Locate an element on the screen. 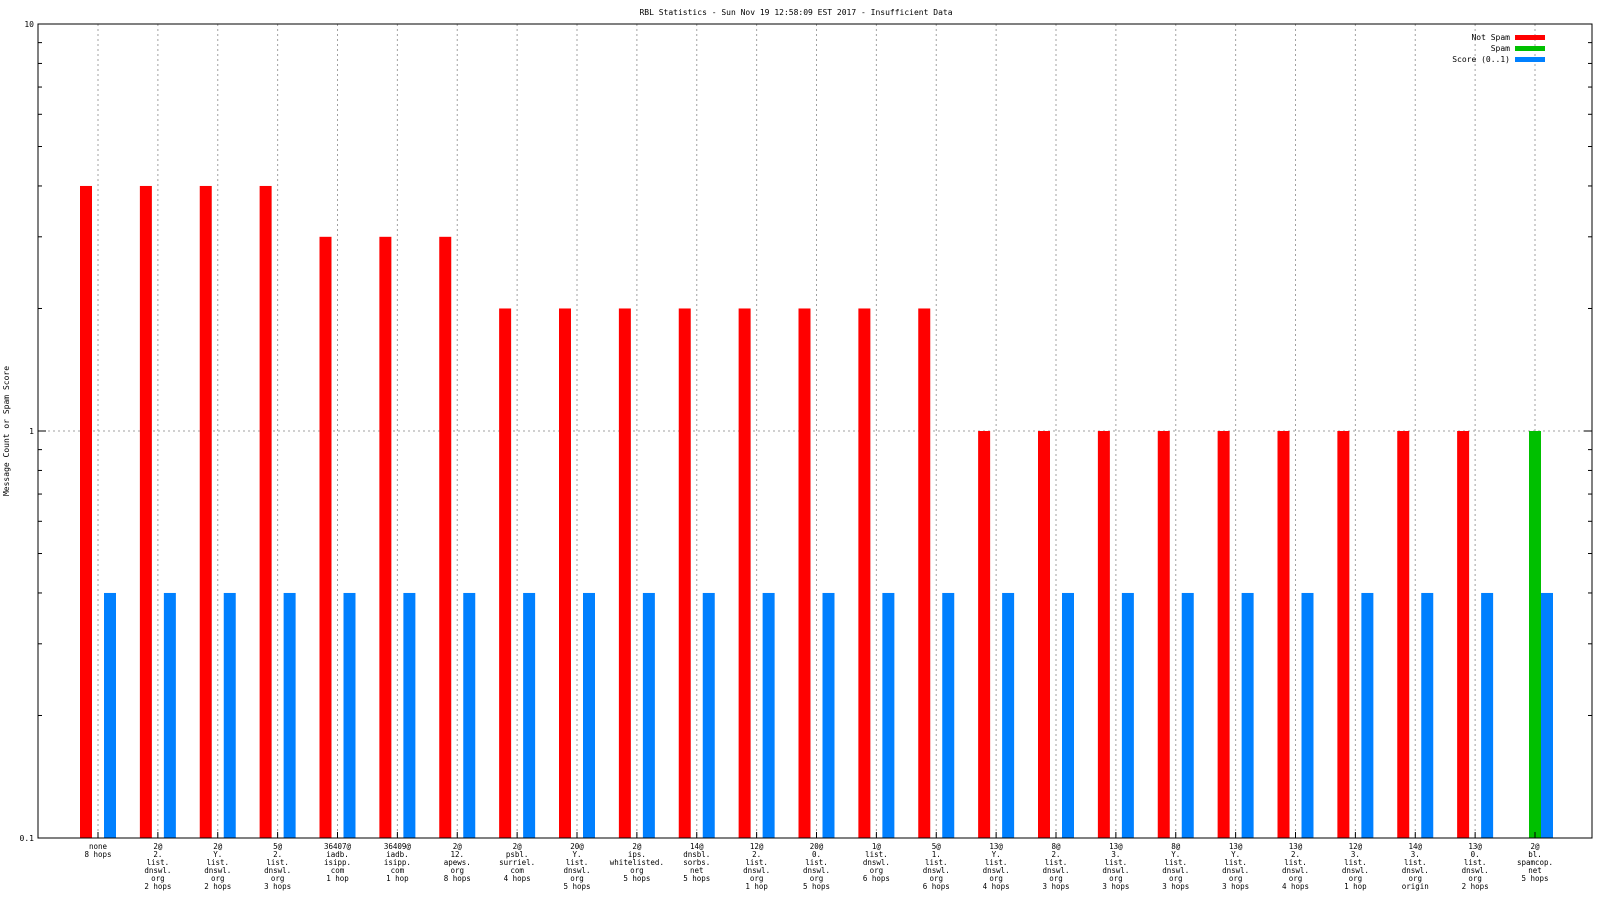 The width and height of the screenshot is (1600, 900). x-tick-label: 36409@ is located at coordinates (398, 846).